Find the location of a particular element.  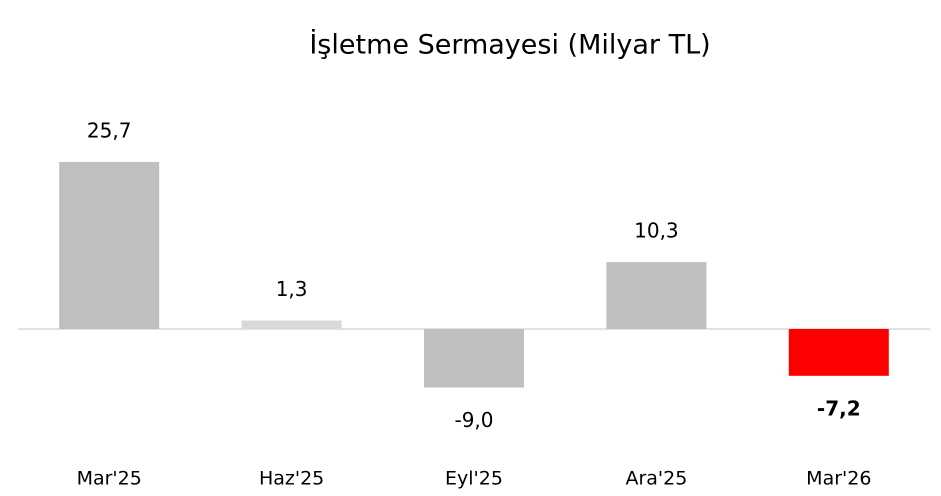

x-tick-label: Mar'25 is located at coordinates (109, 479).